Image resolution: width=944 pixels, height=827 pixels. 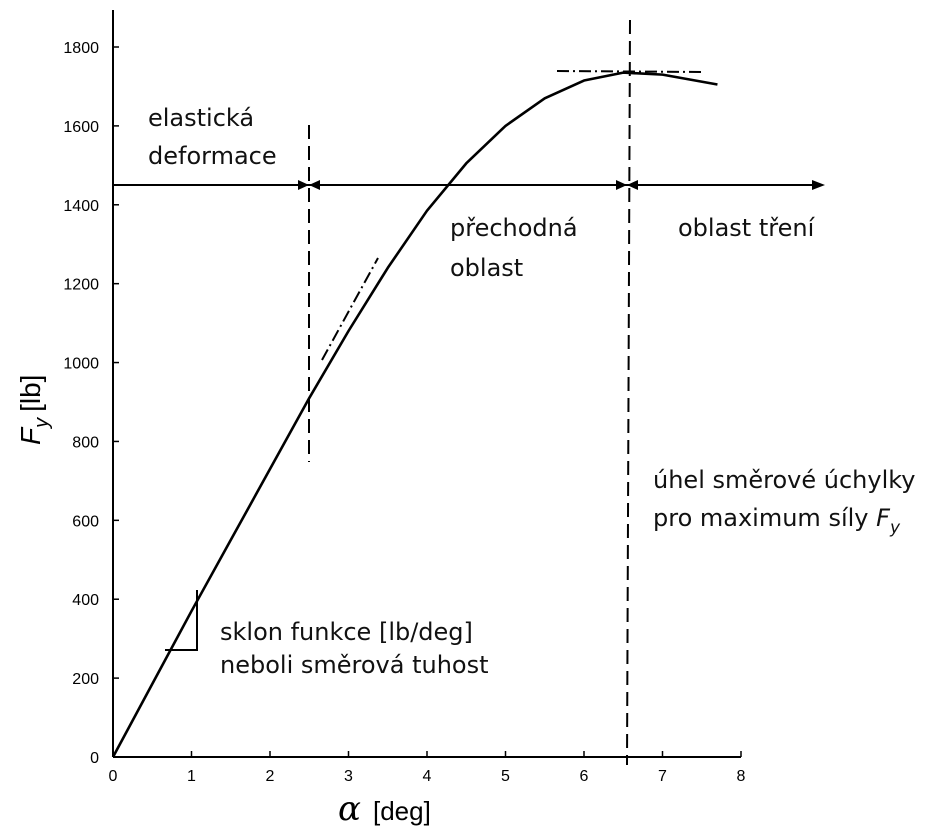 I want to click on y-tick-label: 1400, so click(x=81, y=206).